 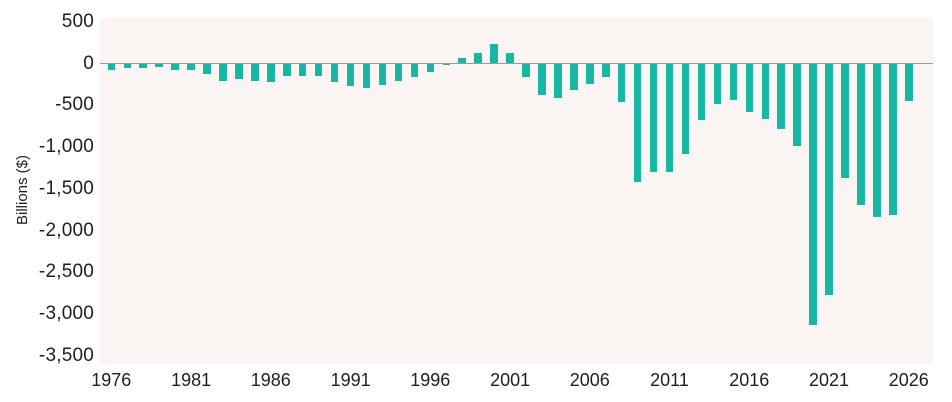 I want to click on bar-2011, so click(x=669, y=118).